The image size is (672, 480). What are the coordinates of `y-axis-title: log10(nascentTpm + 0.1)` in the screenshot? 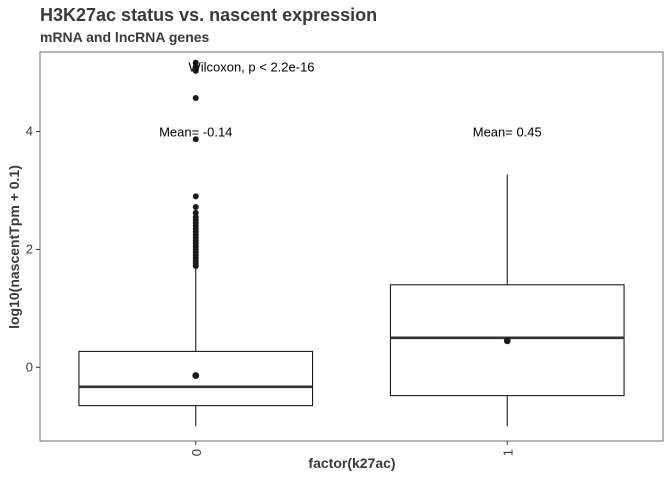 It's located at (14, 247).